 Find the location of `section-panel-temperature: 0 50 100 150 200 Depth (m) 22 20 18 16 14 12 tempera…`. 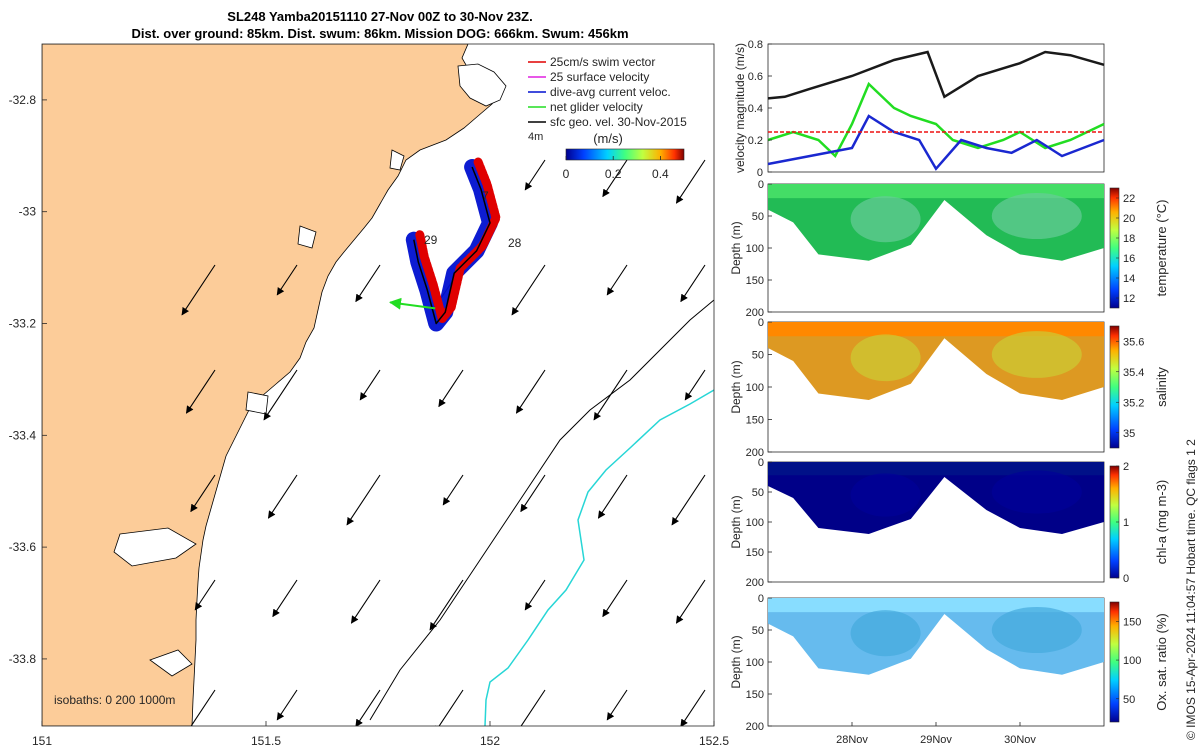

section-panel-temperature: 0 50 100 150 200 Depth (m) 22 20 18 16 14 12 tempera… is located at coordinates (949, 249).